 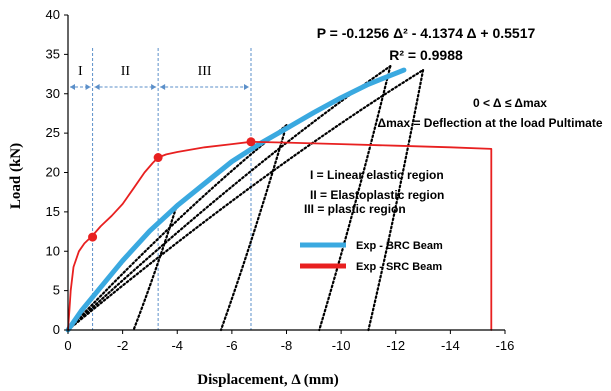 I want to click on y-tick-label: 10, so click(x=53, y=250).